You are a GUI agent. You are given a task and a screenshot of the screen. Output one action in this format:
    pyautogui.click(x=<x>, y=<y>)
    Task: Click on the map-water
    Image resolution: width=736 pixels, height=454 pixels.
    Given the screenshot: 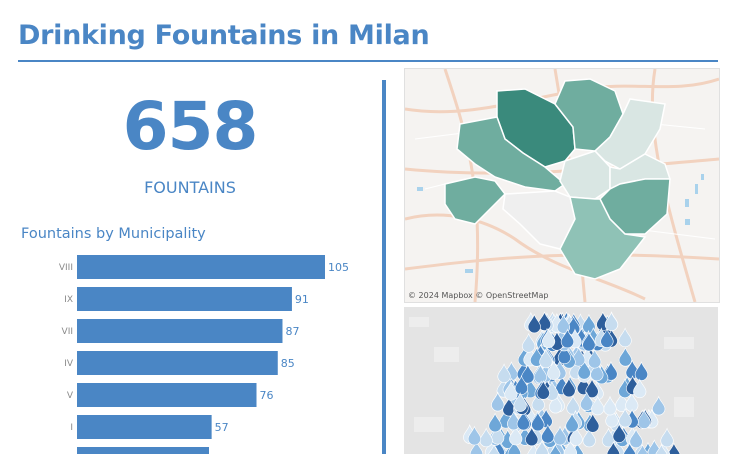 What is the action you would take?
    pyautogui.click(x=560, y=223)
    